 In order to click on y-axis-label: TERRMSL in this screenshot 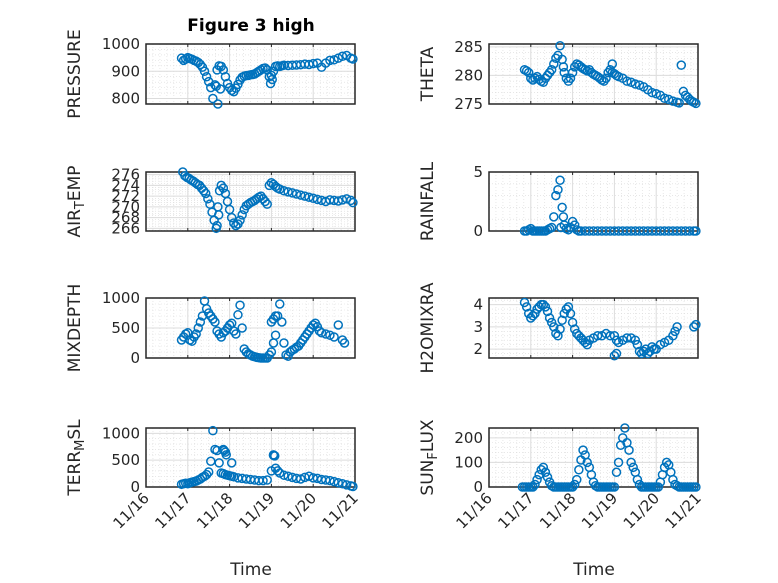, I will do `click(76, 458)`.